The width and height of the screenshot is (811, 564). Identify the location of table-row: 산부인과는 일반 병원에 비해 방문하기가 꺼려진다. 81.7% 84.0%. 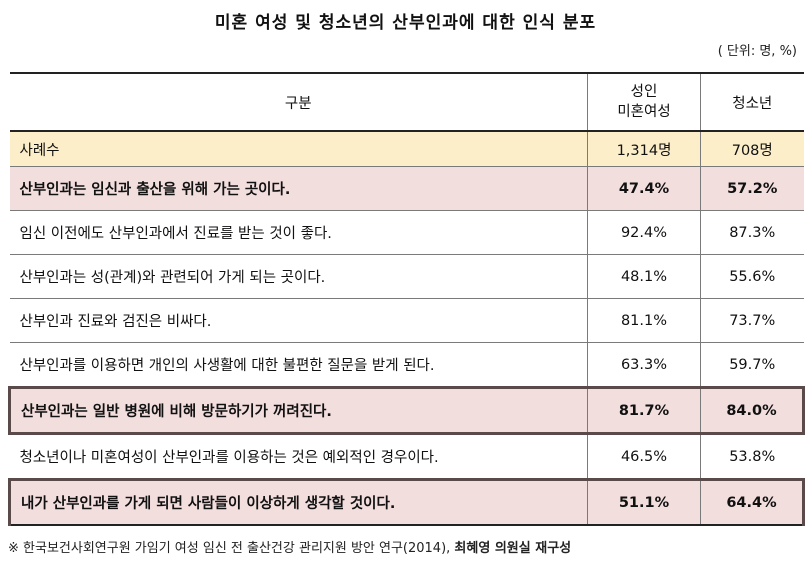
(406, 410).